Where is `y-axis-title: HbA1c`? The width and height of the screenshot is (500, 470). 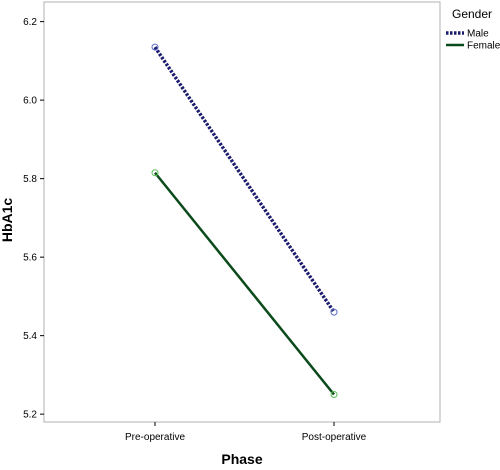
y-axis-title: HbA1c is located at coordinates (7, 220).